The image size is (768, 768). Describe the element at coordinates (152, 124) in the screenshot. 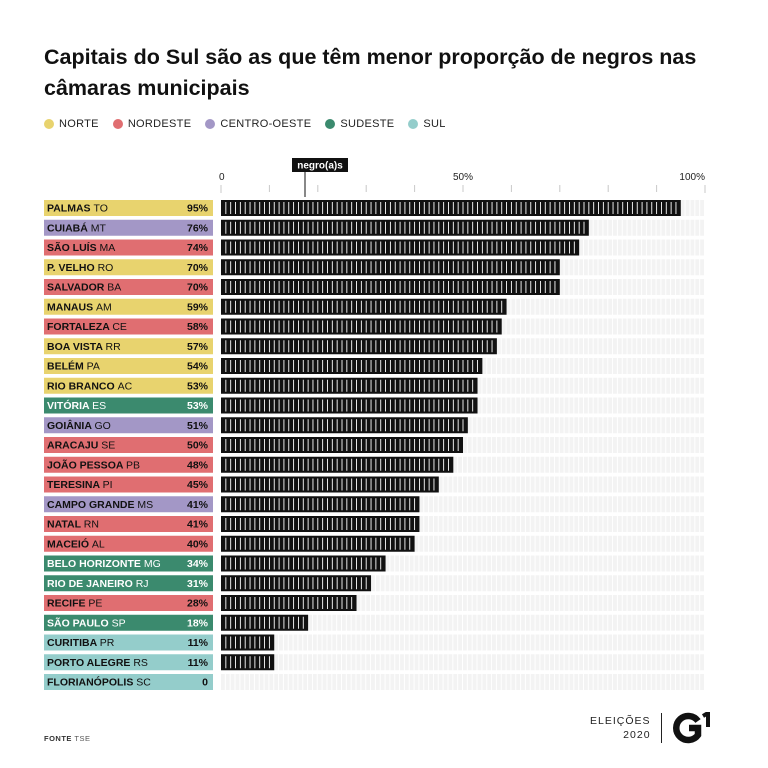

I see `legend-item-nordeste: NORDESTE` at that location.